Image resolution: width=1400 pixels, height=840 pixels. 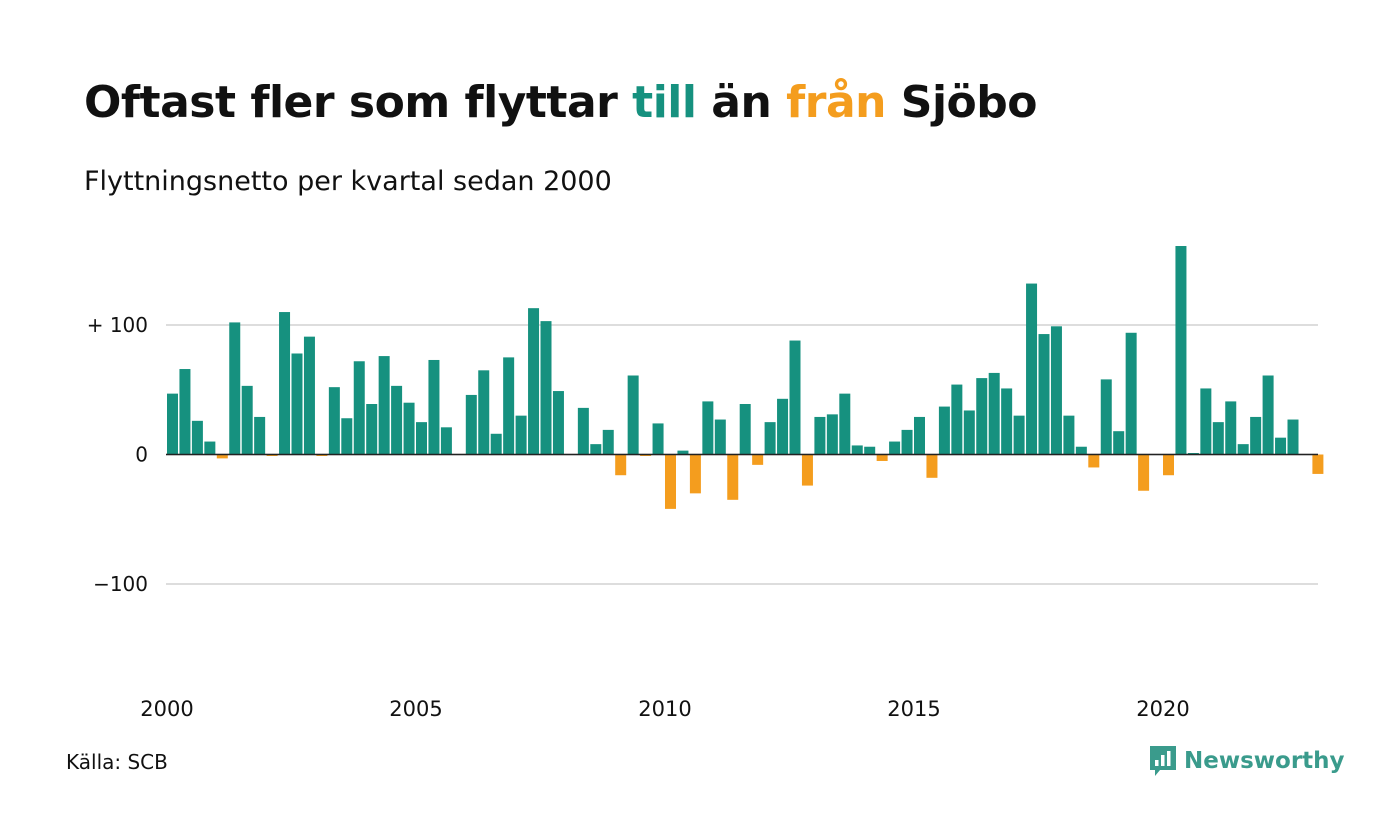 What do you see at coordinates (932, 466) in the screenshot?
I see `bar-2015-q2` at bounding box center [932, 466].